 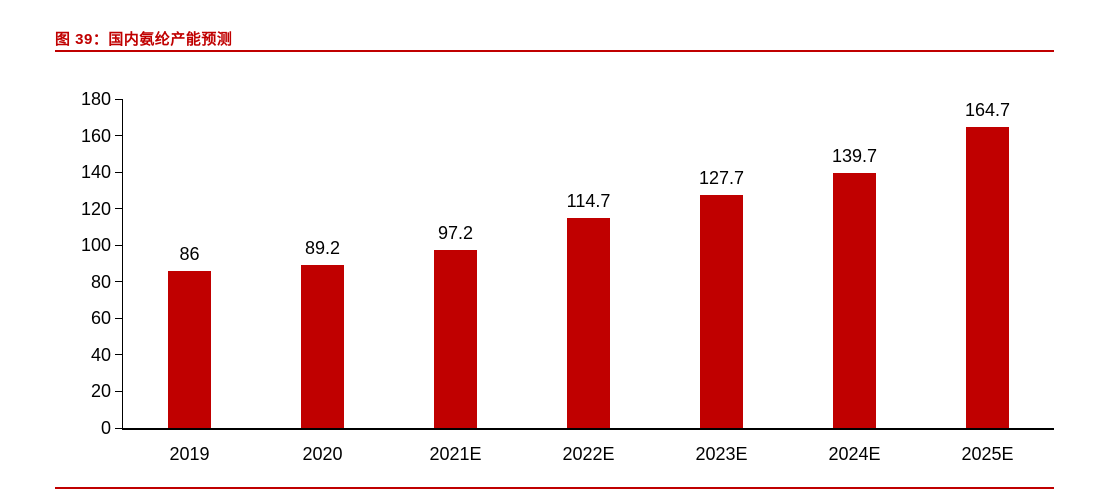 I want to click on y-axis-label: 100, so click(x=95, y=245).